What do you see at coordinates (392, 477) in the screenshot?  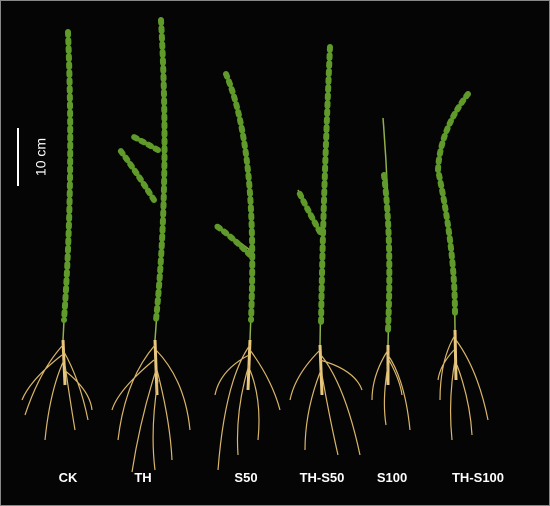 I see `plant-label: S100` at bounding box center [392, 477].